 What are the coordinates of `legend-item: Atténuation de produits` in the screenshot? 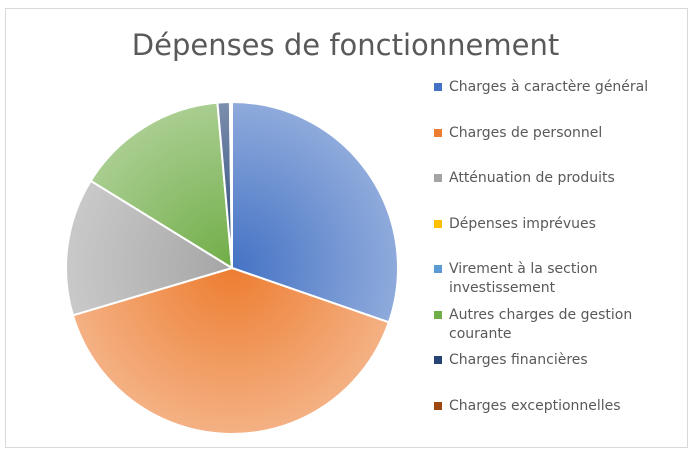 It's located at (554, 178).